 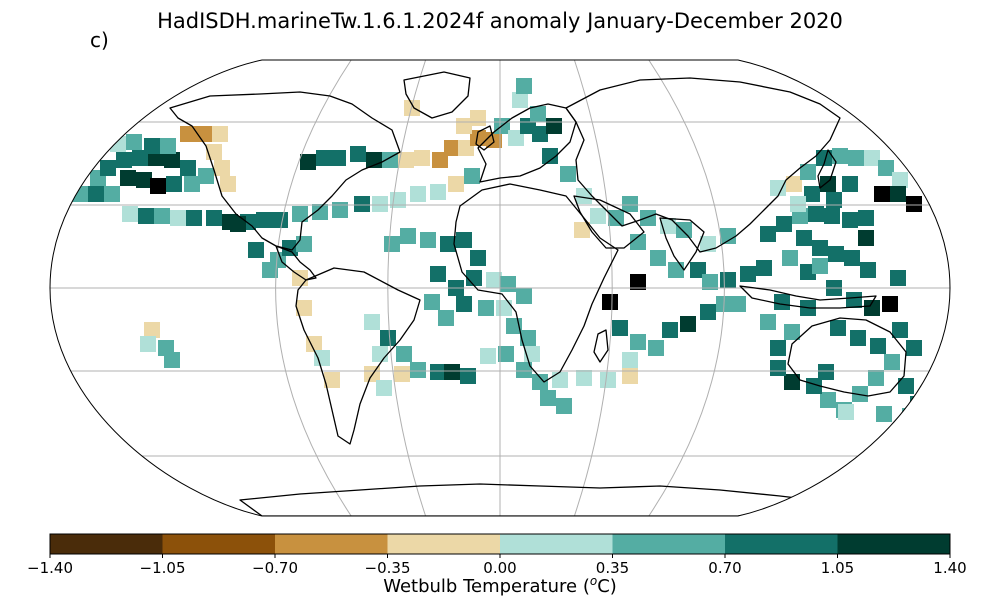 What do you see at coordinates (358, 356) in the screenshot?
I see `coastline-south-america` at bounding box center [358, 356].